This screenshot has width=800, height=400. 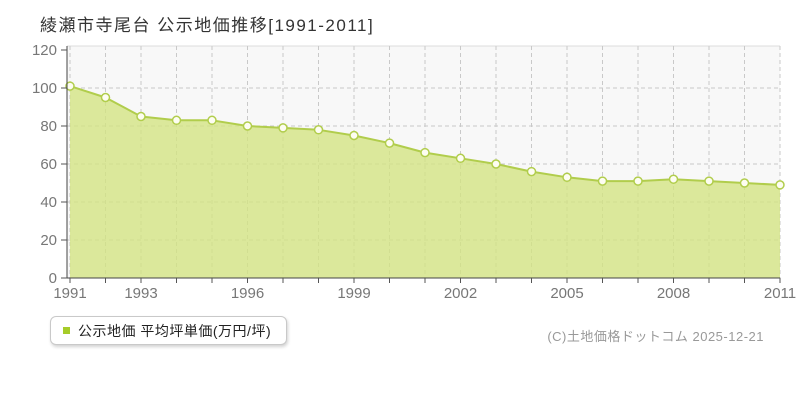 I want to click on svg-text: 1999, so click(x=353, y=293).